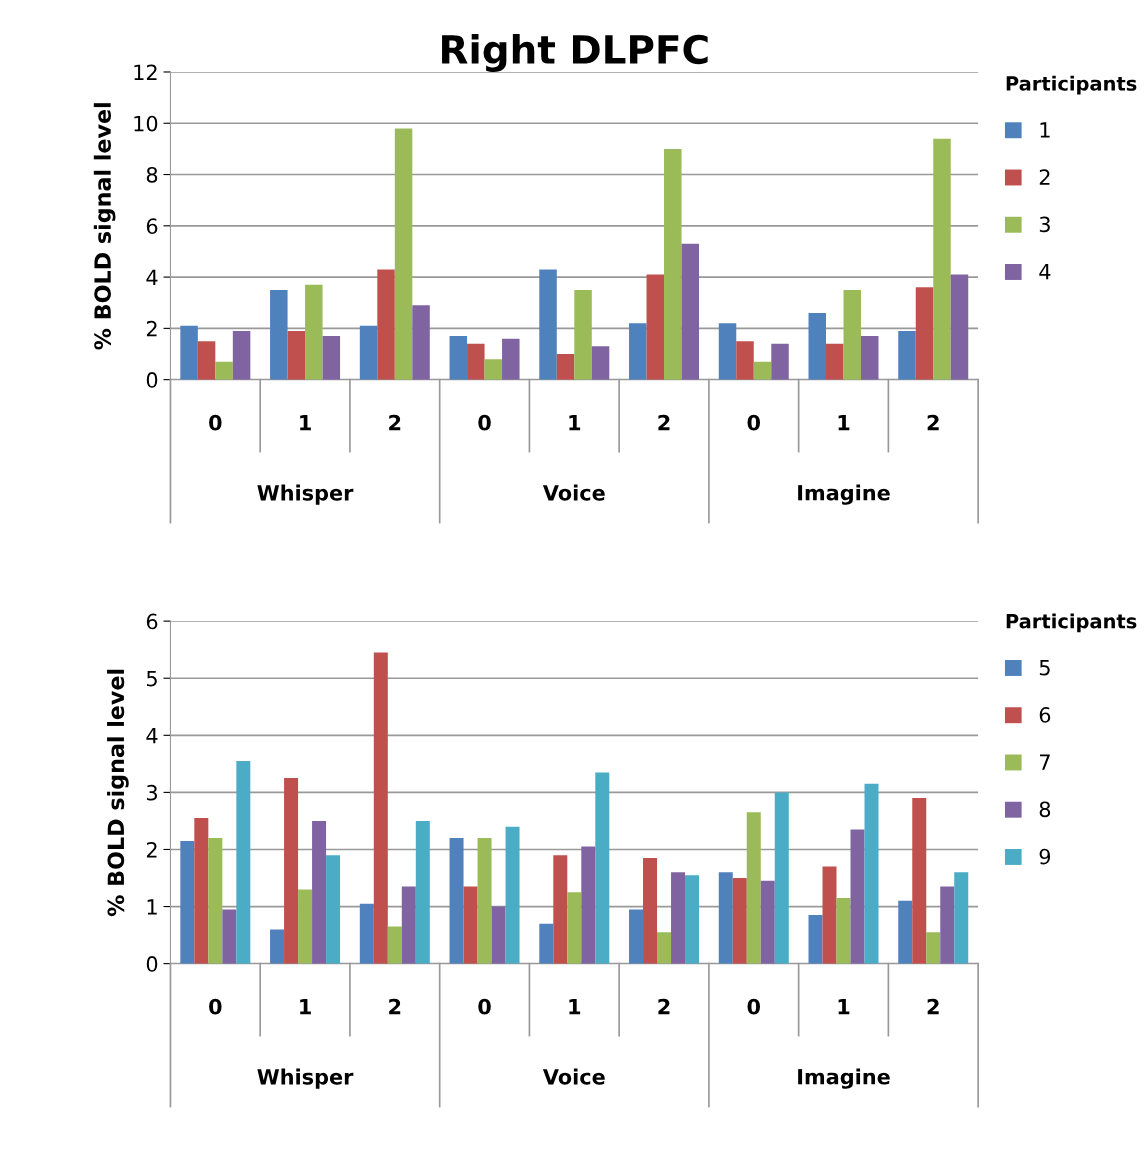  Describe the element at coordinates (152, 907) in the screenshot. I see `y-tick-label: 1` at that location.